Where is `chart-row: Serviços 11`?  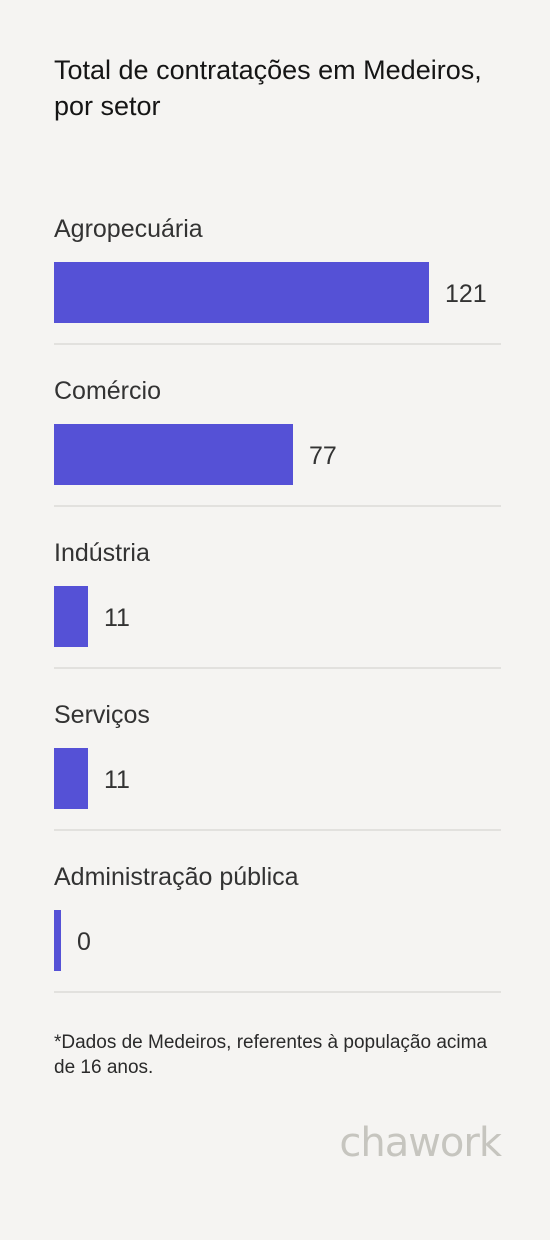 chart-row: Serviços 11 is located at coordinates (277, 767).